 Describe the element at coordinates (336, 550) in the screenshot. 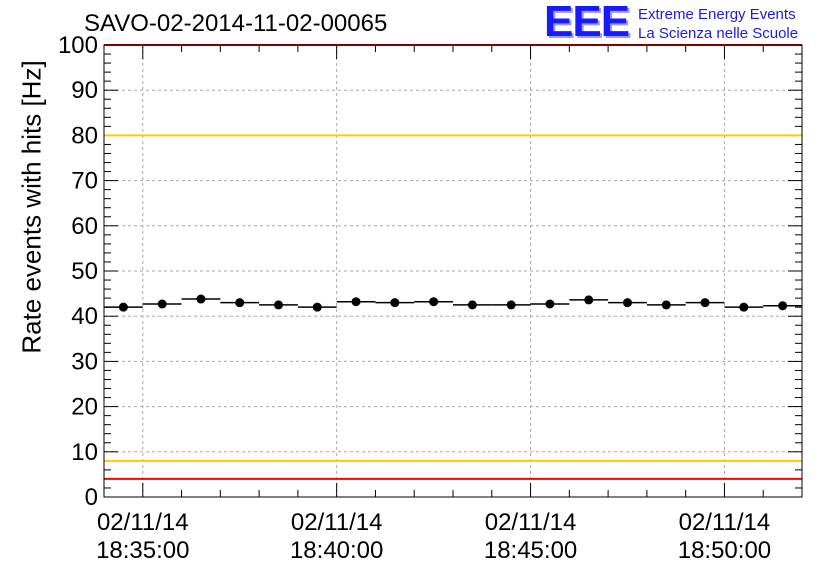

I see `x-tick-time-label: 18:40:00` at that location.